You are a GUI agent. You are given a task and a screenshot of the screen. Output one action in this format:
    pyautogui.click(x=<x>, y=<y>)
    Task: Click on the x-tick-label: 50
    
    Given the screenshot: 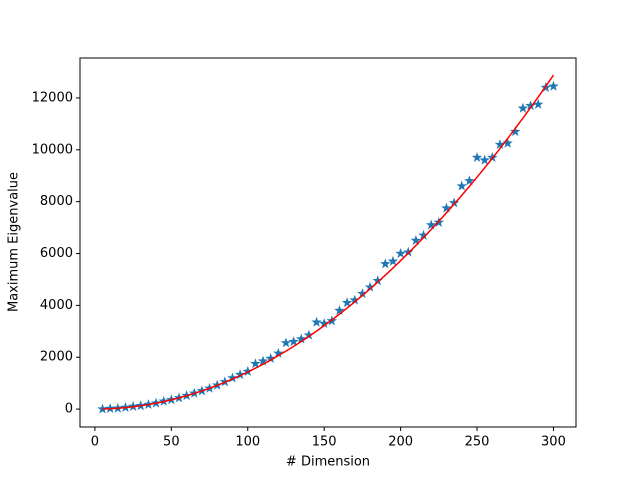 What is the action you would take?
    pyautogui.click(x=171, y=442)
    